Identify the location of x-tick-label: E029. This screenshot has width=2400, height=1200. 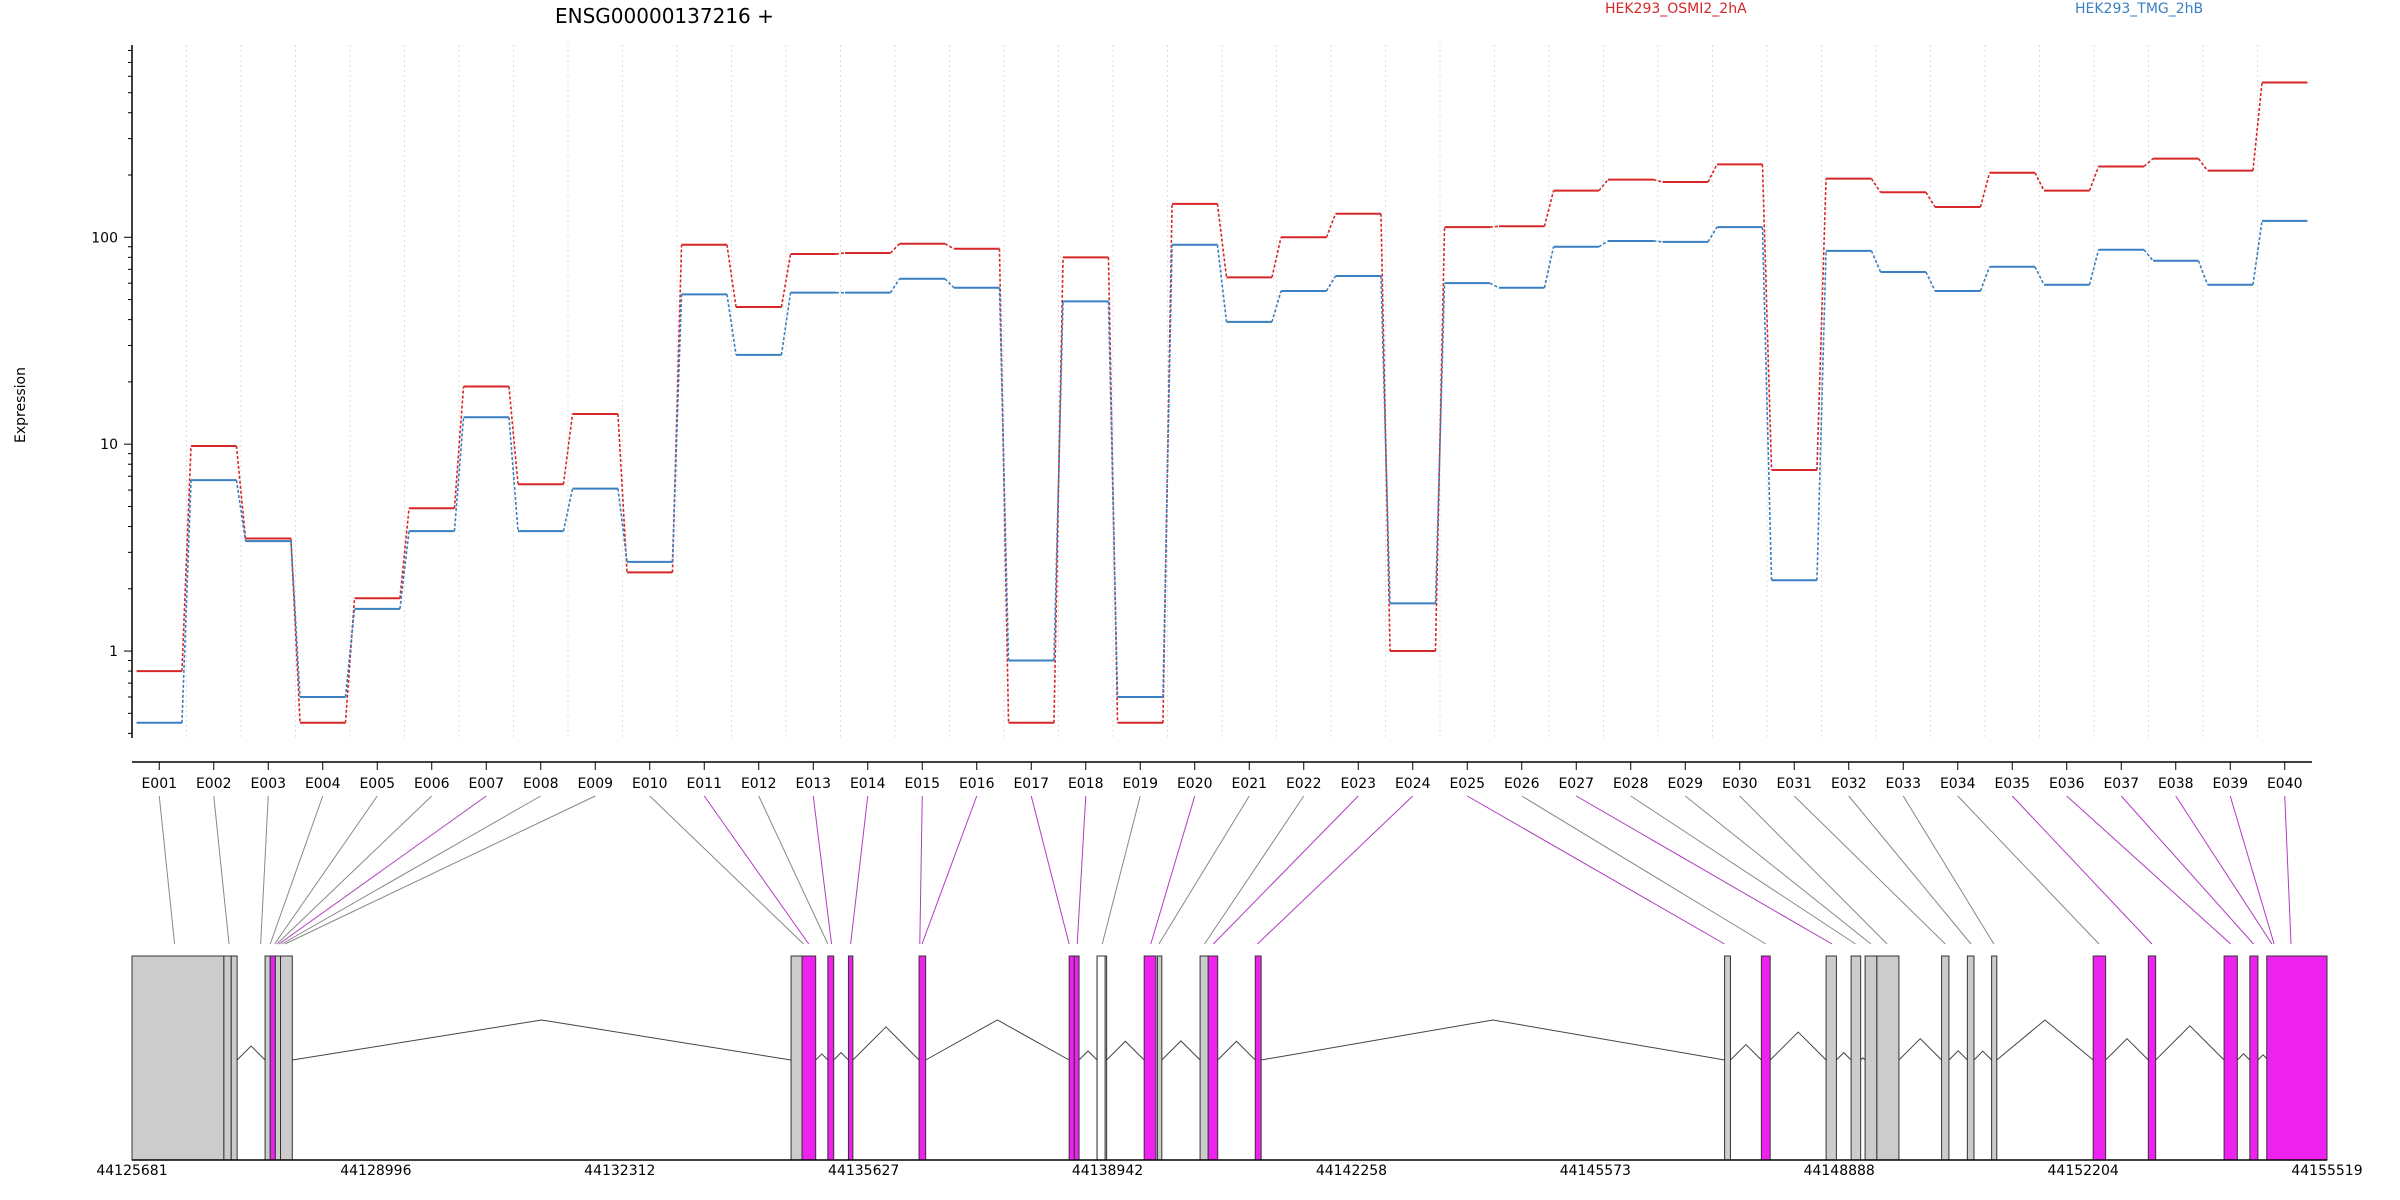
(1685, 784).